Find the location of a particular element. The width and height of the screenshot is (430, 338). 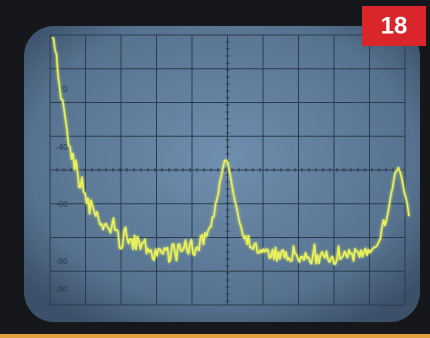

scale-label: -60 is located at coordinates (62, 204).